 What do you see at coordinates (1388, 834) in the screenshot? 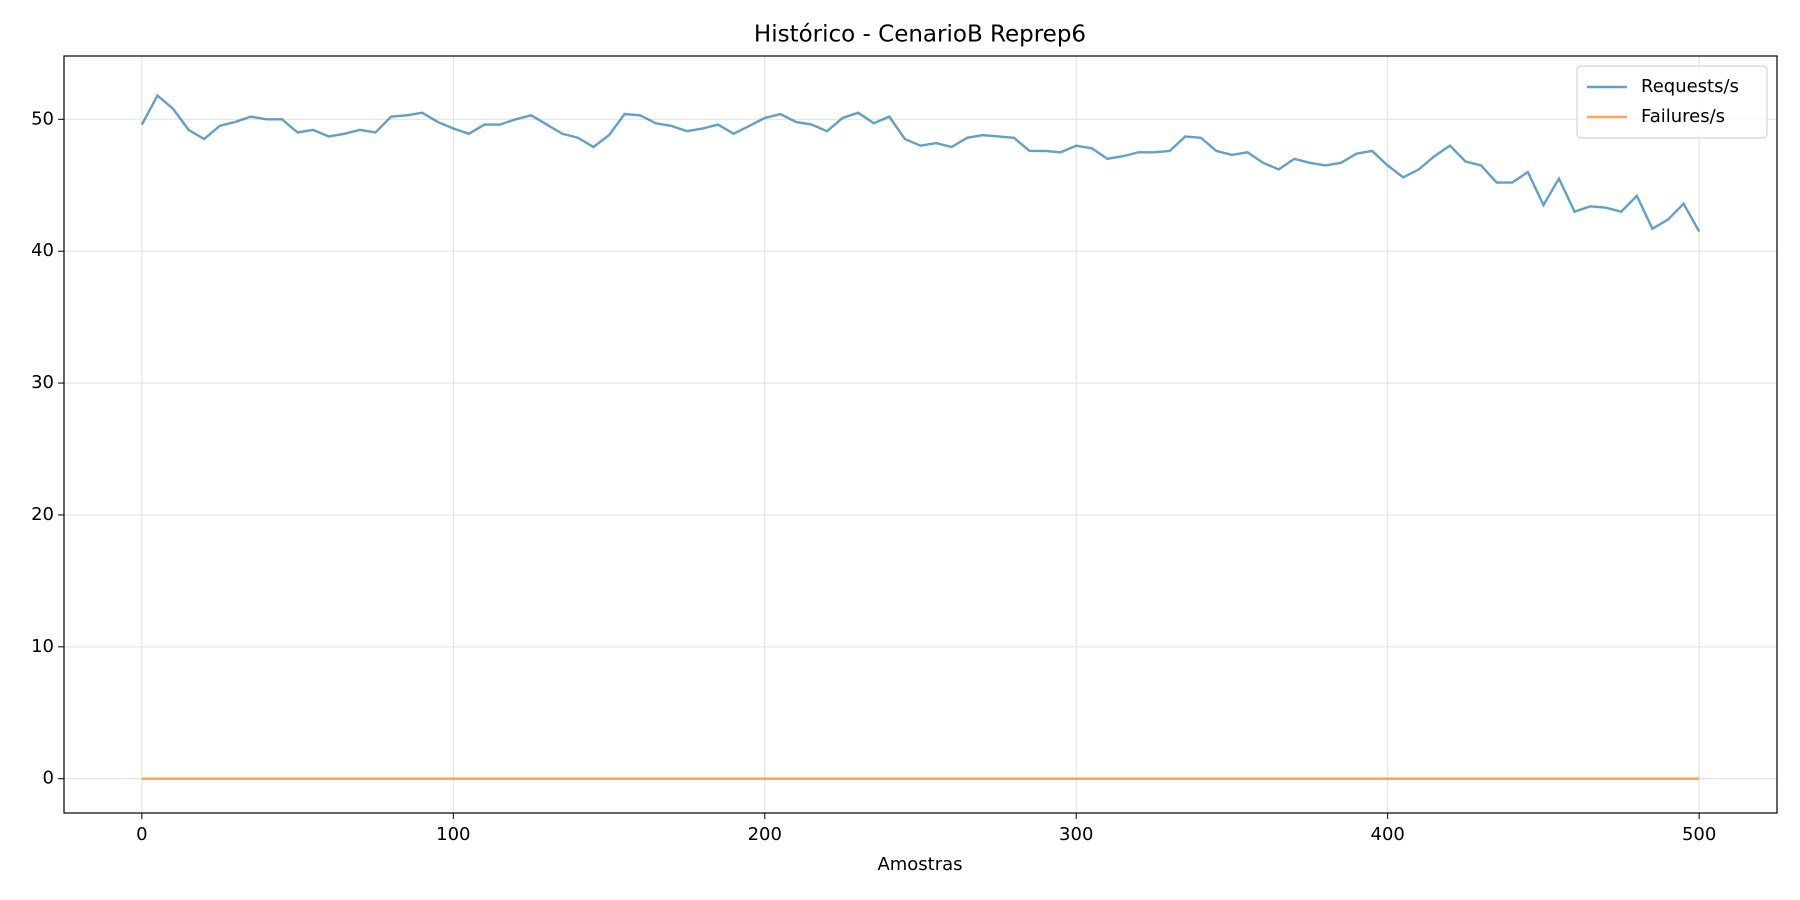
I see `x-tick-label: 400` at bounding box center [1388, 834].